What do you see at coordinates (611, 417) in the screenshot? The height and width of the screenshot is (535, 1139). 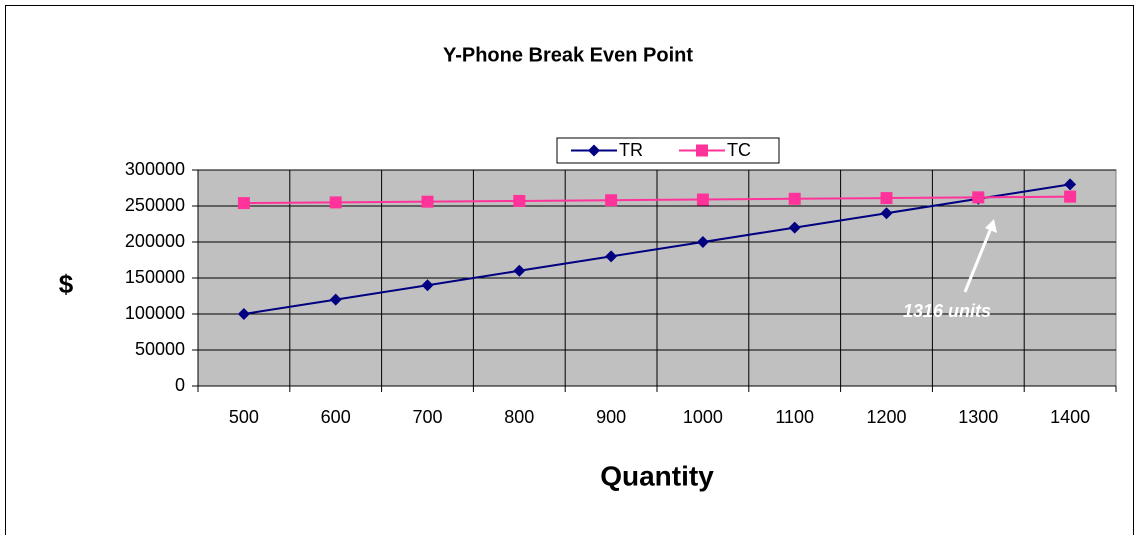 I see `x-tick-label: 900` at bounding box center [611, 417].